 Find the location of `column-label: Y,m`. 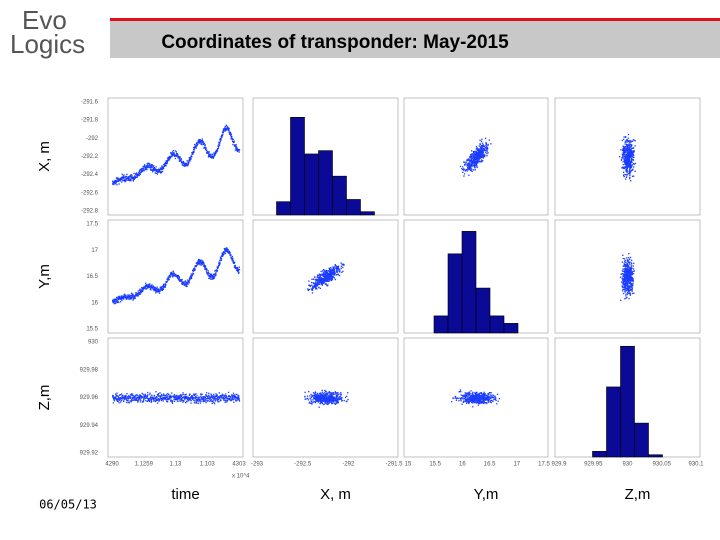

column-label: Y,m is located at coordinates (486, 494).